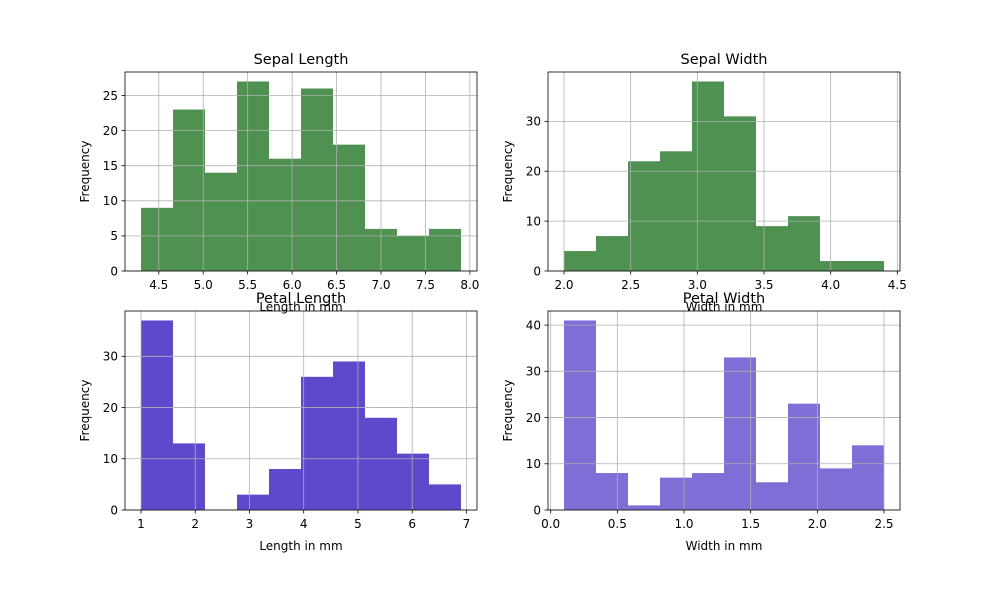 Image resolution: width=1000 pixels, height=600 pixels. Describe the element at coordinates (724, 60) in the screenshot. I see `chart-title: Sepal Width` at that location.